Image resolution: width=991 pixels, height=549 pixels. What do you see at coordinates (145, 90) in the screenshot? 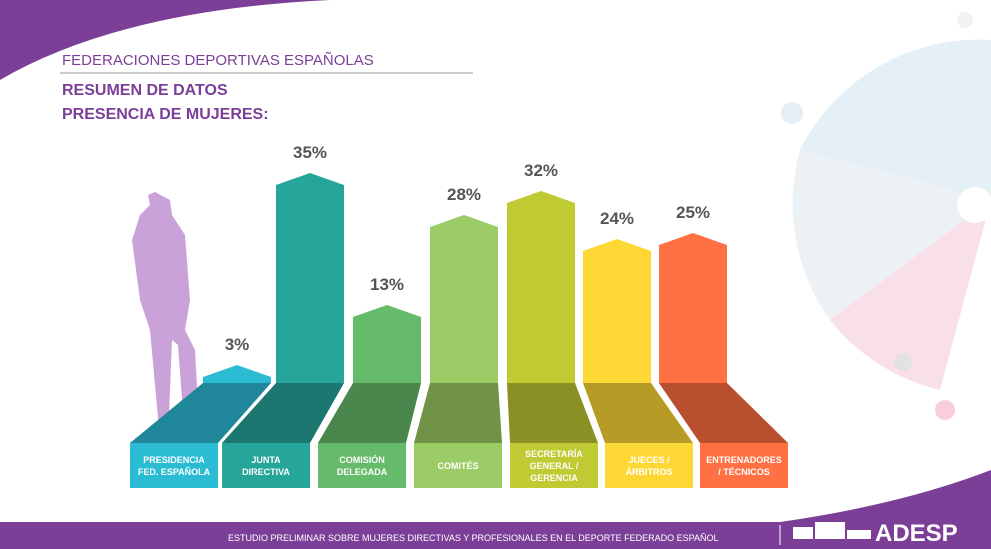
I see `title: RESUMEN DE DATOS` at bounding box center [145, 90].